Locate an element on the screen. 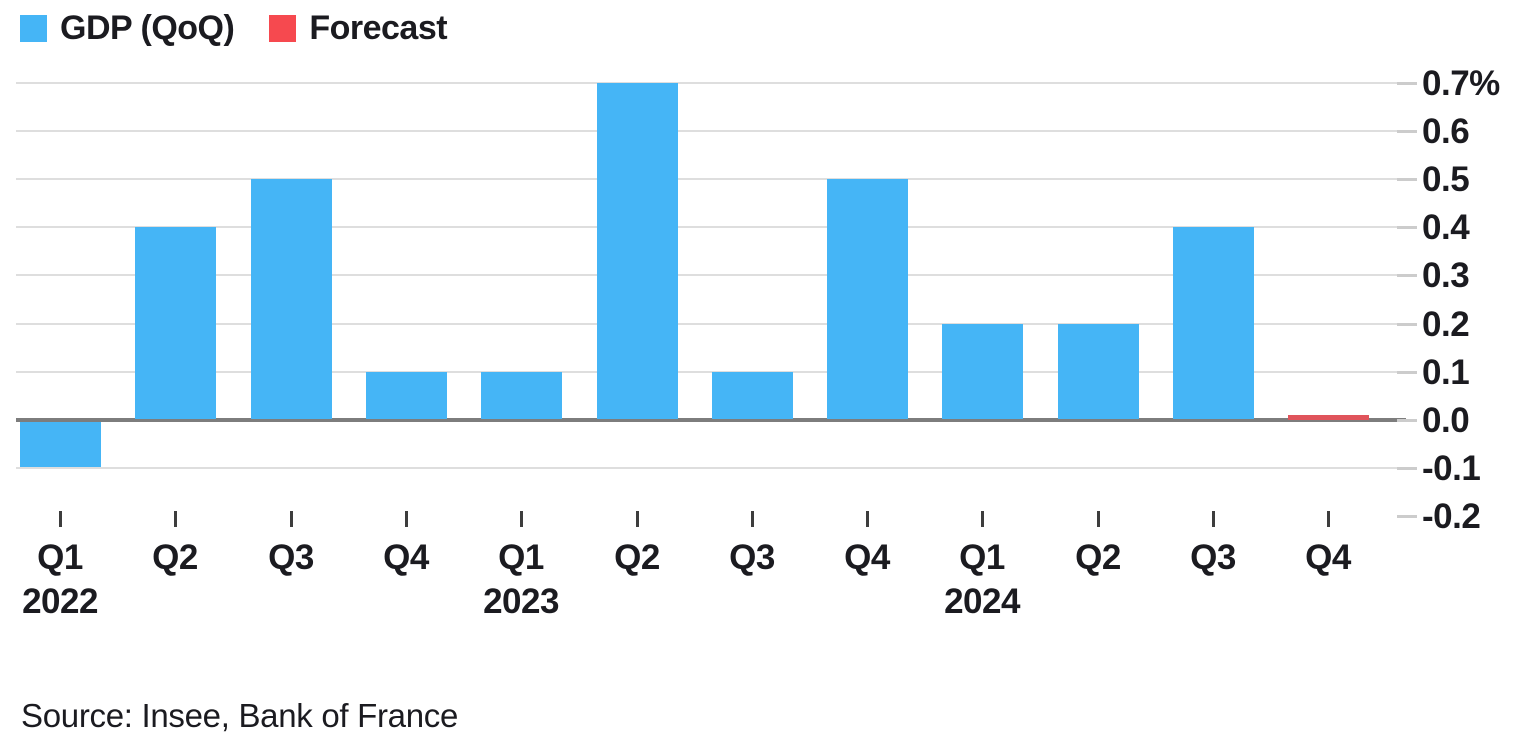 Image resolution: width=1517 pixels, height=740 pixels. y-axis-label: 0.2 is located at coordinates (1446, 324).